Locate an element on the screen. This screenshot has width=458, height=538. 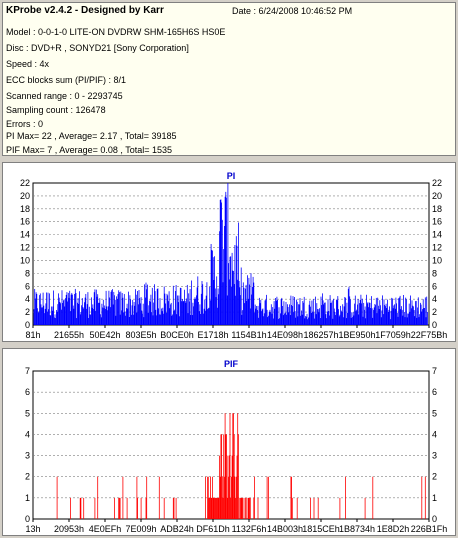
pi-ytick-label-right: 0 is located at coordinates (434, 325).